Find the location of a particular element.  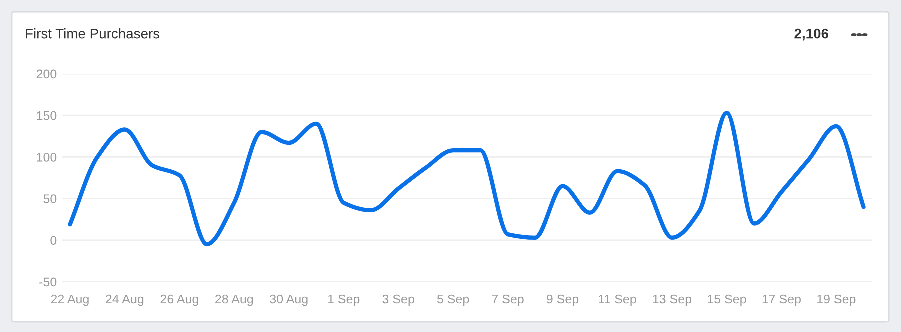

x-tick-label: 7 Sep is located at coordinates (508, 300).